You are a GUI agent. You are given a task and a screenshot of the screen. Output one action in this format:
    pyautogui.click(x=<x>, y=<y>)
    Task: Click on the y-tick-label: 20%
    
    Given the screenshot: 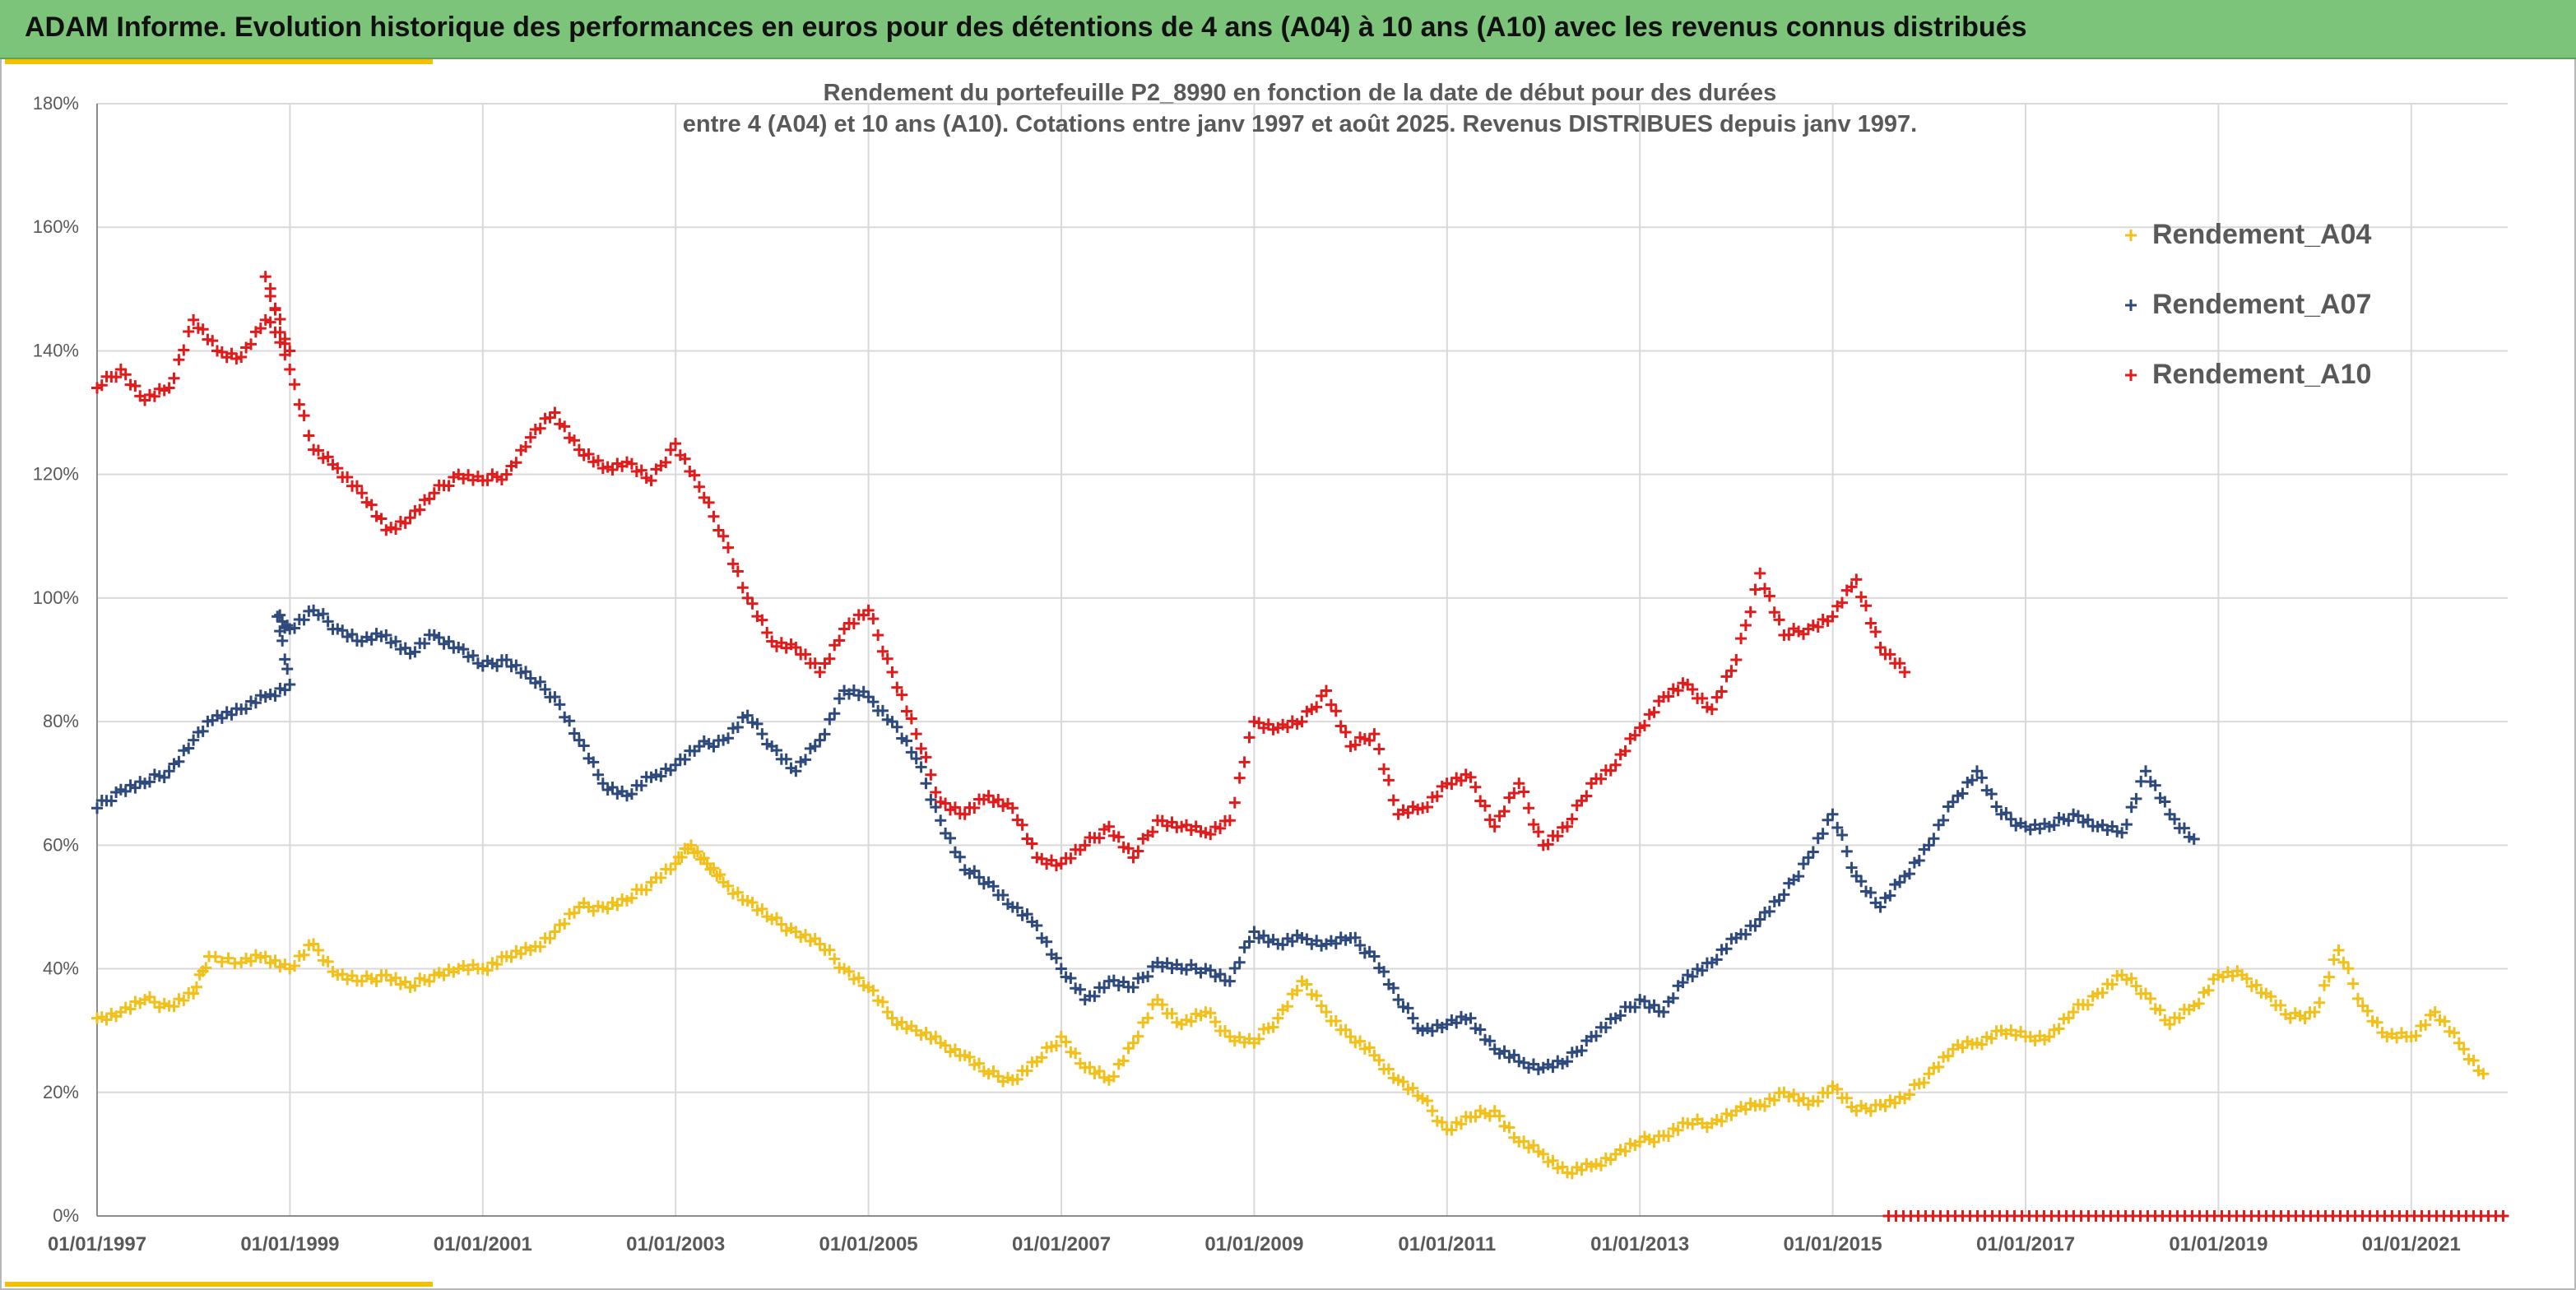 What is the action you would take?
    pyautogui.click(x=61, y=1092)
    